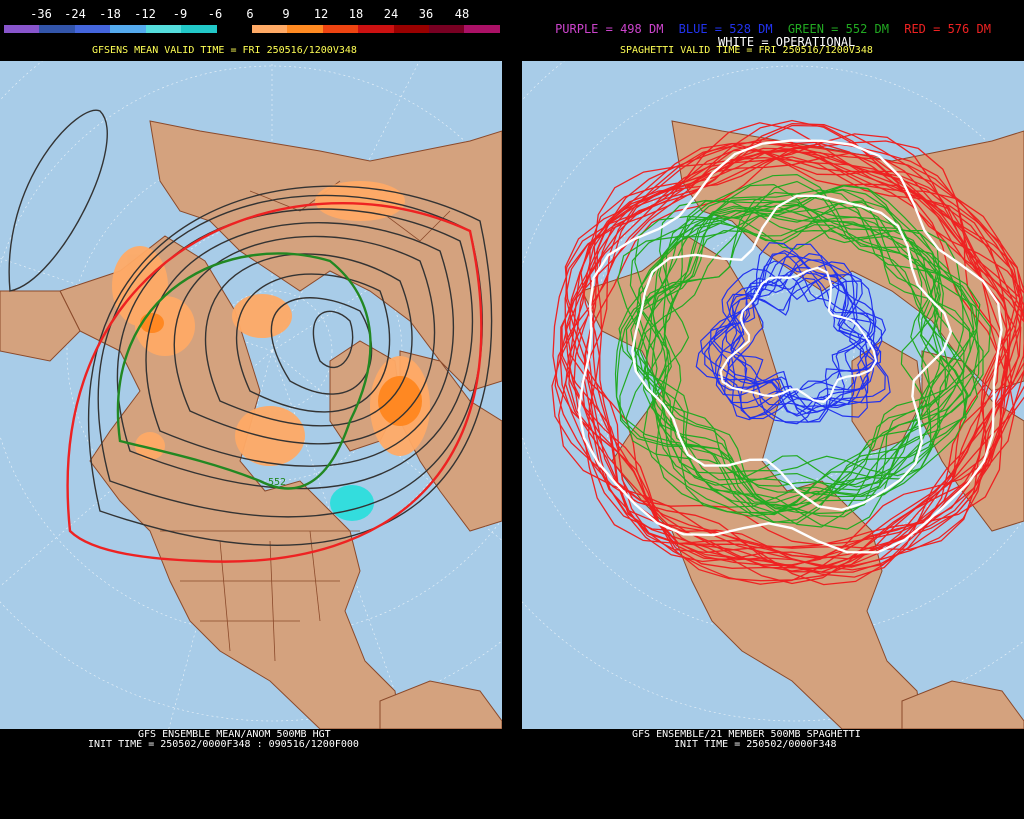  I want to click on legend-label: -24, so click(75, 14).